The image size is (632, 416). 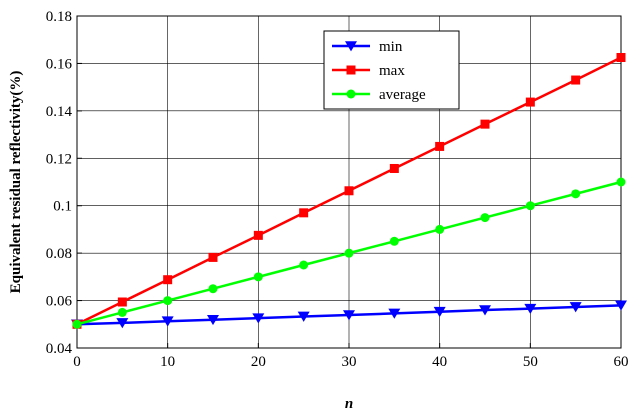 I want to click on y-tick-label: 0.18, so click(x=59, y=17).